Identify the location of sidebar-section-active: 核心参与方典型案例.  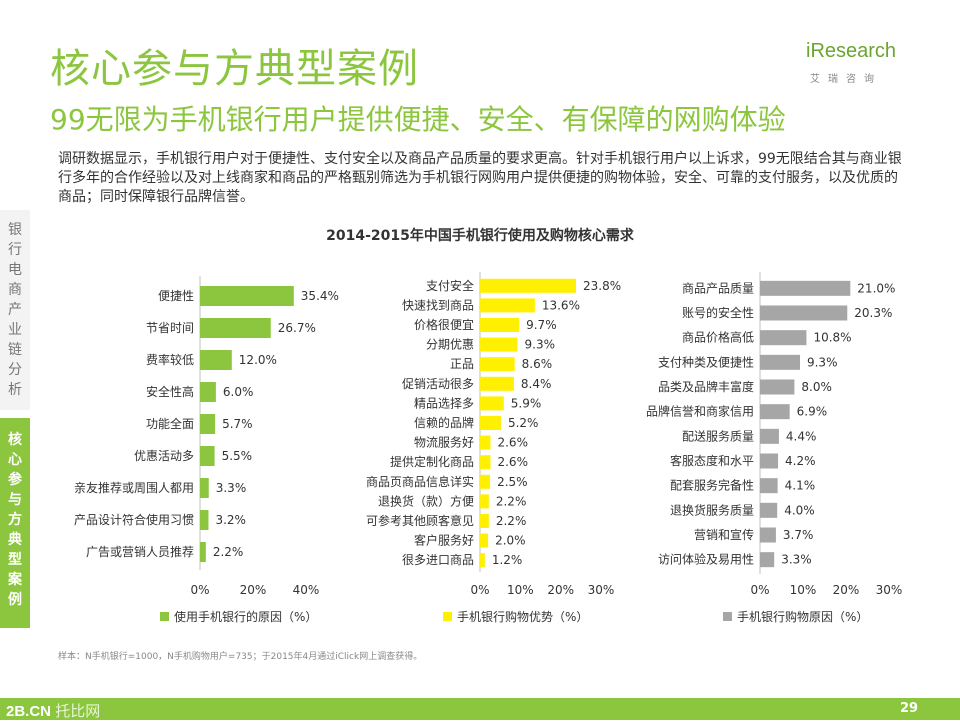
(15, 523).